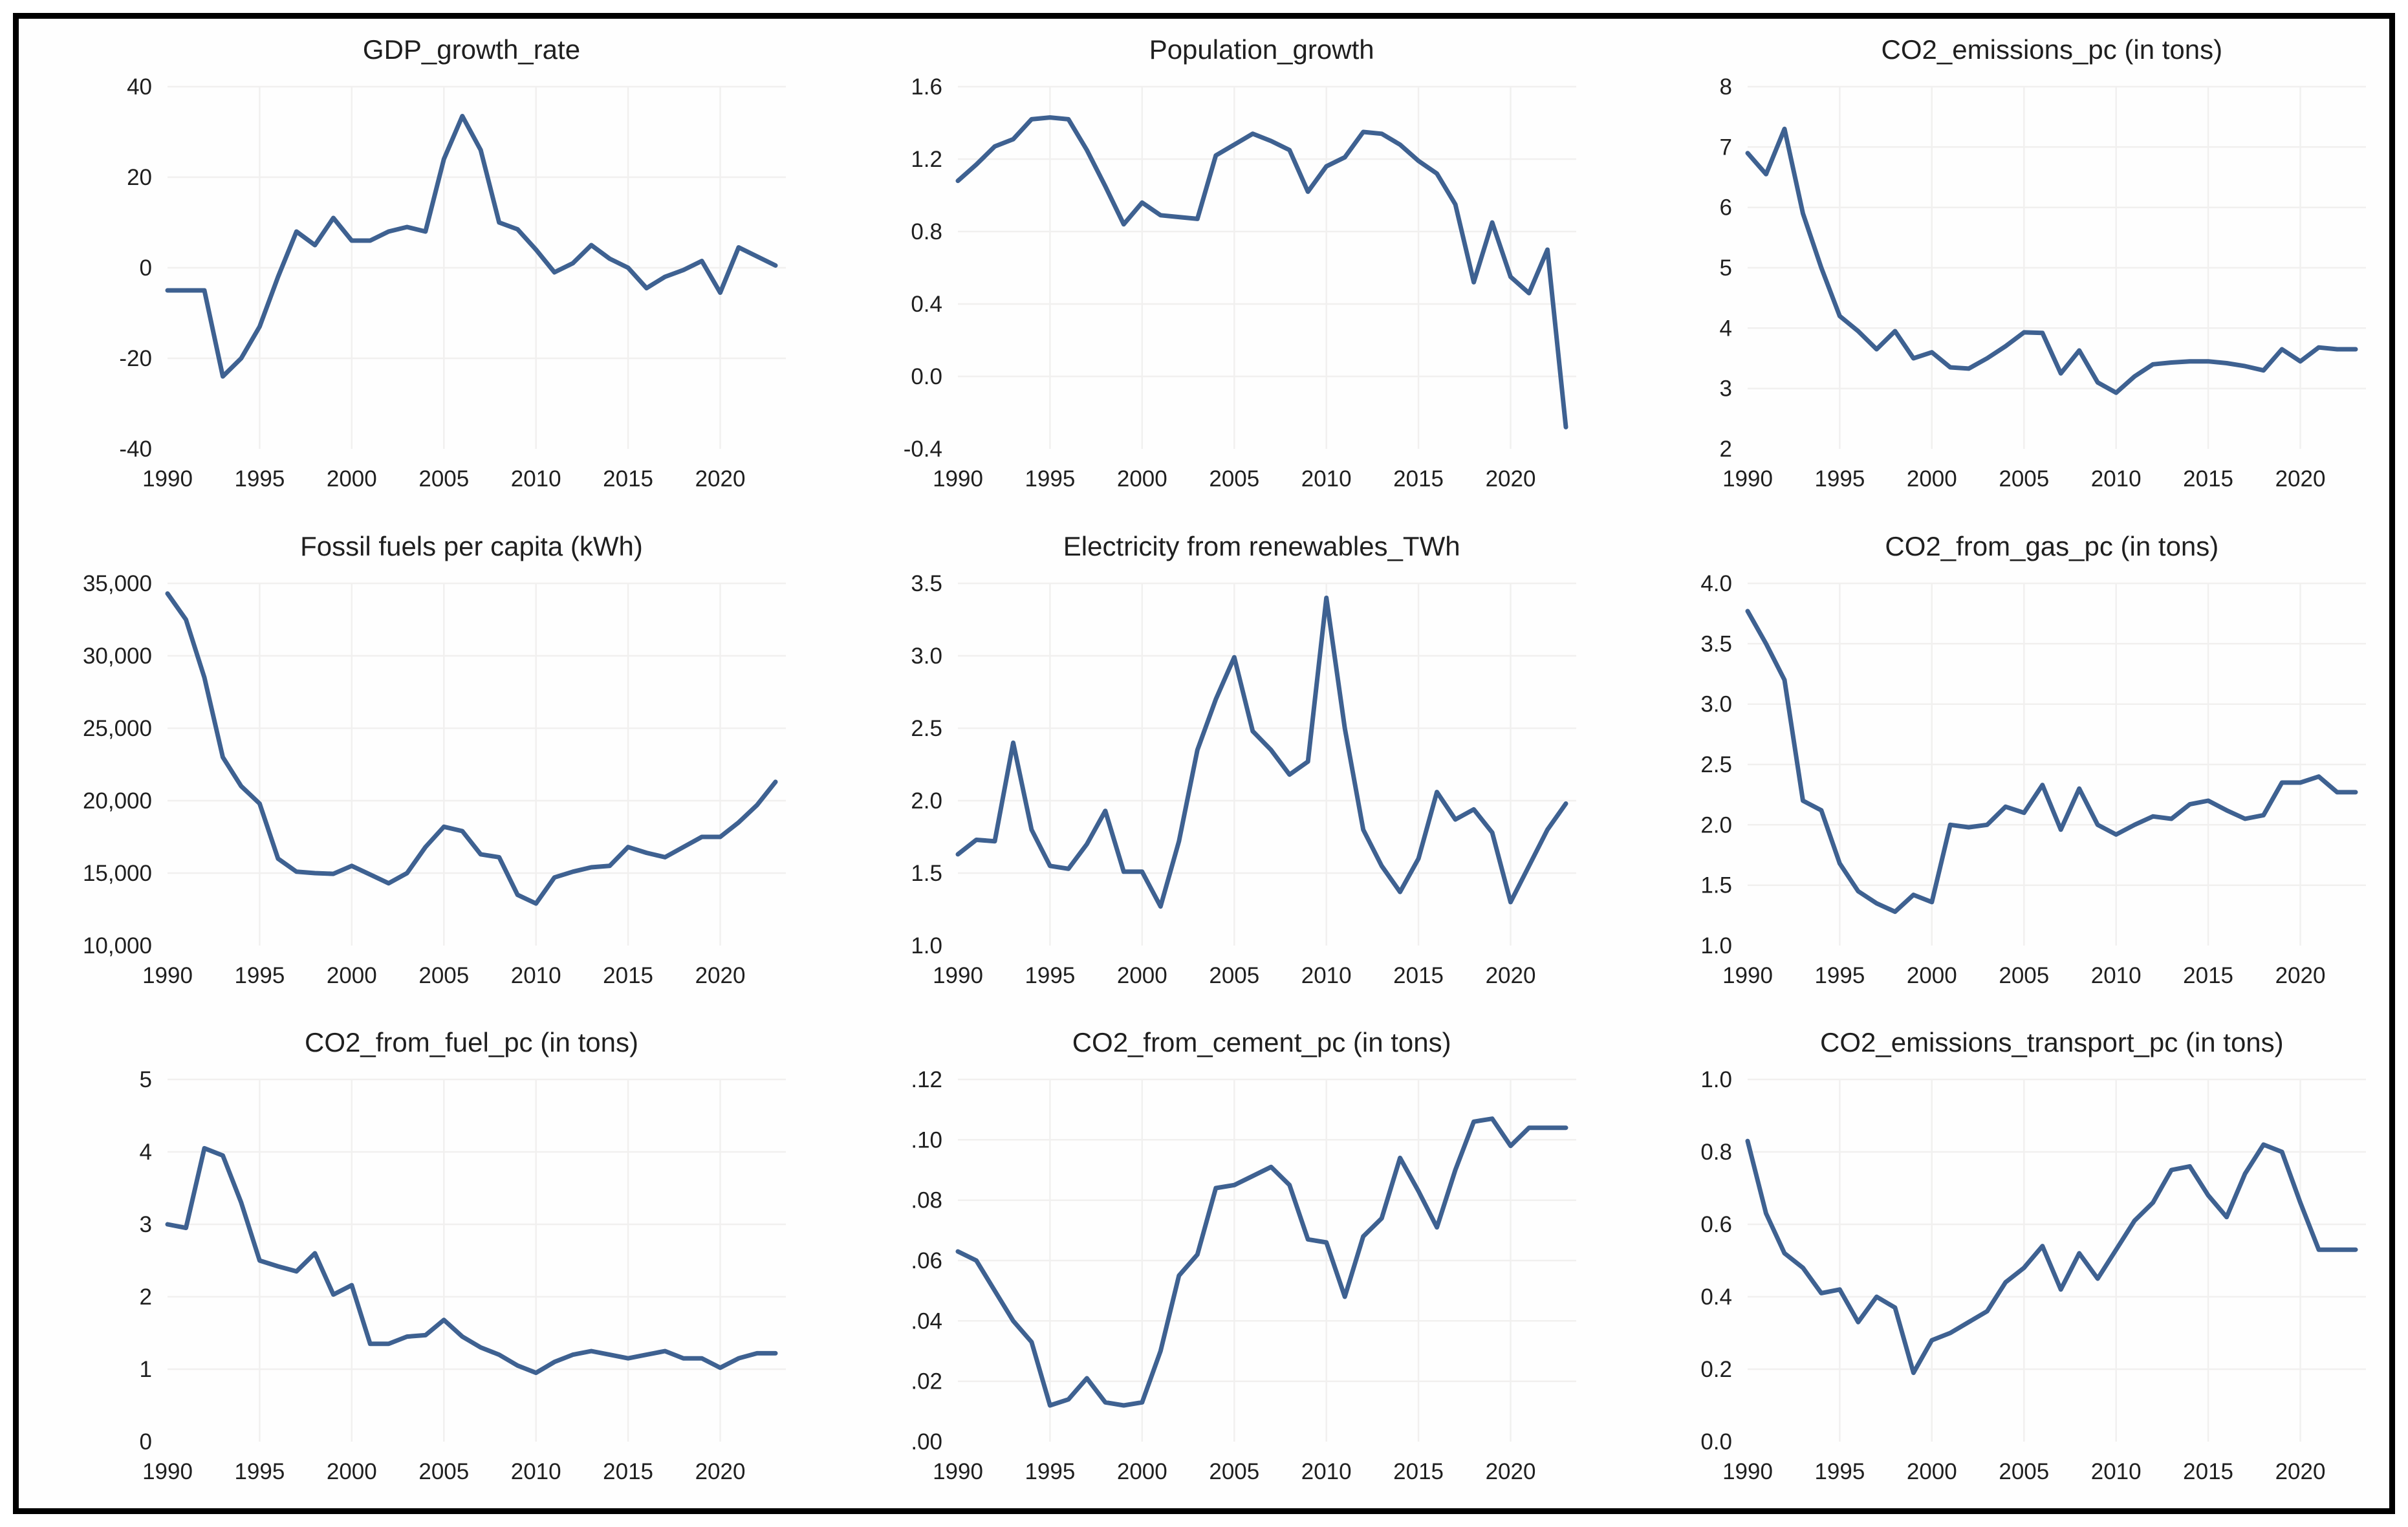 The width and height of the screenshot is (2408, 1527). Describe the element at coordinates (1726, 208) in the screenshot. I see `svg-text: 6` at that location.